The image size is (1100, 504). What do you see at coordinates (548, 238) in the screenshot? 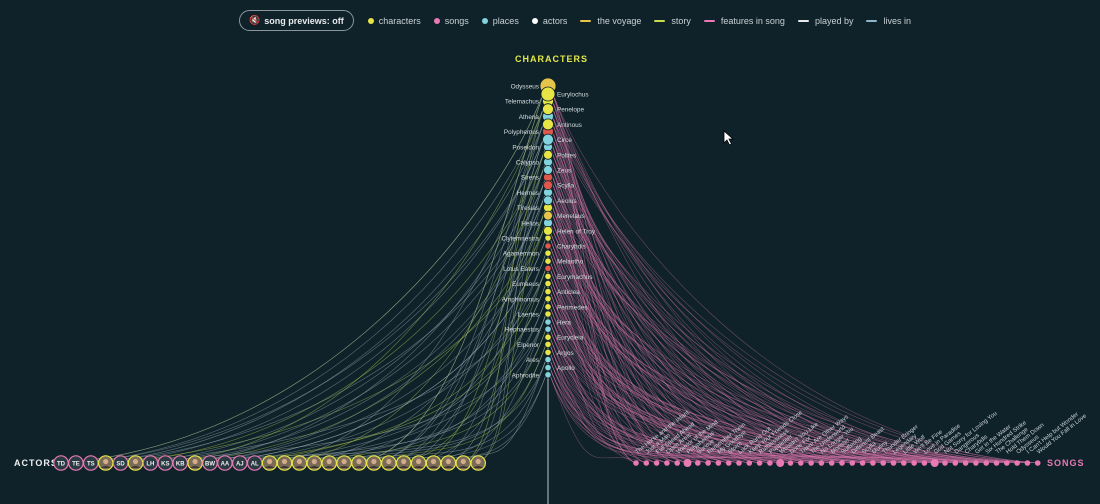
I see `character-node-clytemnestra` at bounding box center [548, 238].